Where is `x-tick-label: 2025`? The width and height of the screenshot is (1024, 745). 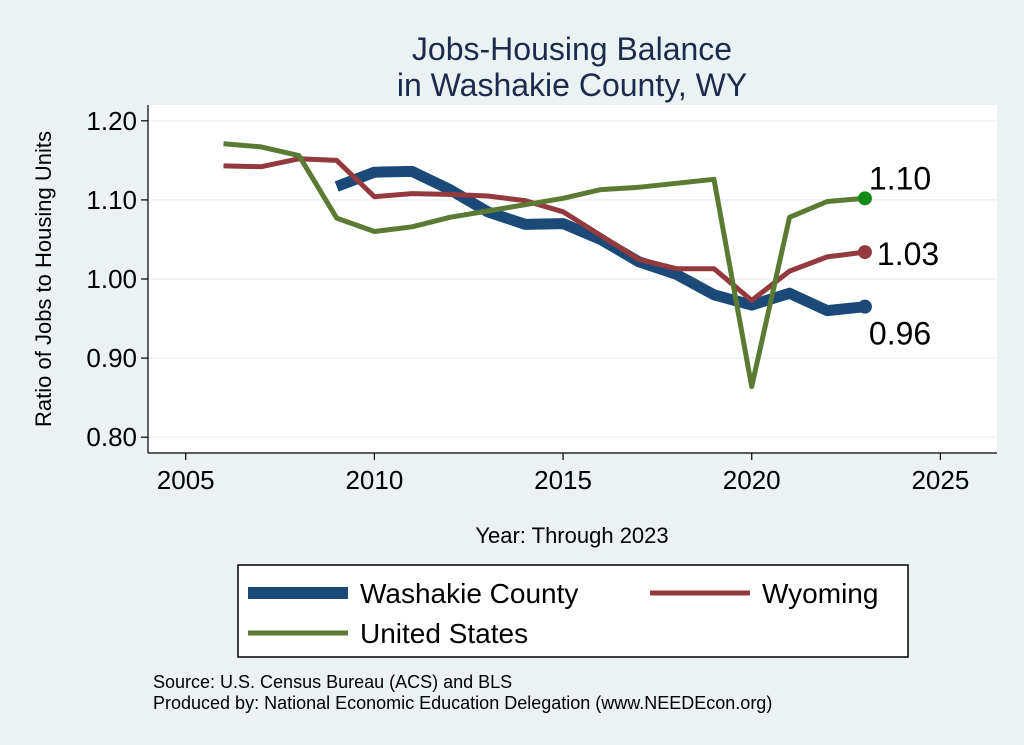
x-tick-label: 2025 is located at coordinates (940, 480).